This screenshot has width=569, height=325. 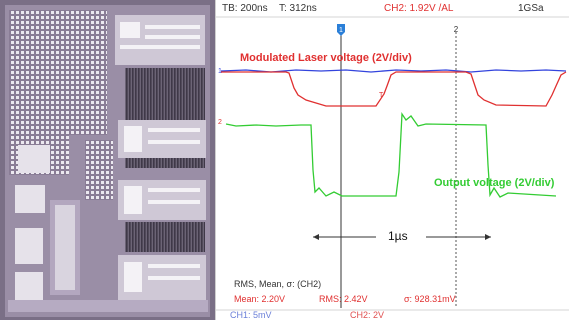 I want to click on ch2-marker: 2, so click(x=220, y=122).